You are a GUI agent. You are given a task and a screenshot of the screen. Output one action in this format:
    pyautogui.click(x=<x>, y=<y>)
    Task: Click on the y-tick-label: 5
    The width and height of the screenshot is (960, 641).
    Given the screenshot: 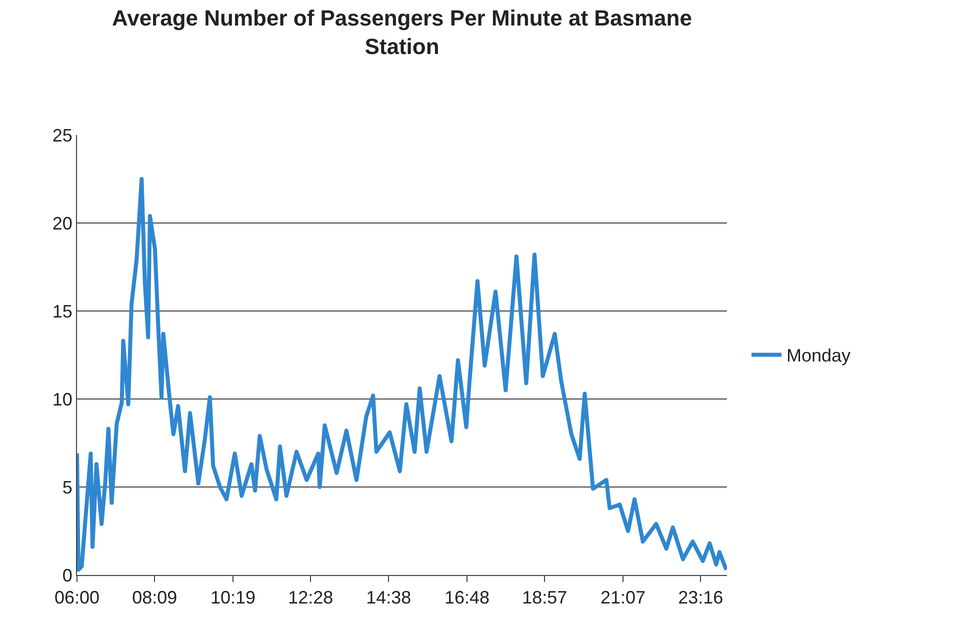 What is the action you would take?
    pyautogui.click(x=67, y=487)
    